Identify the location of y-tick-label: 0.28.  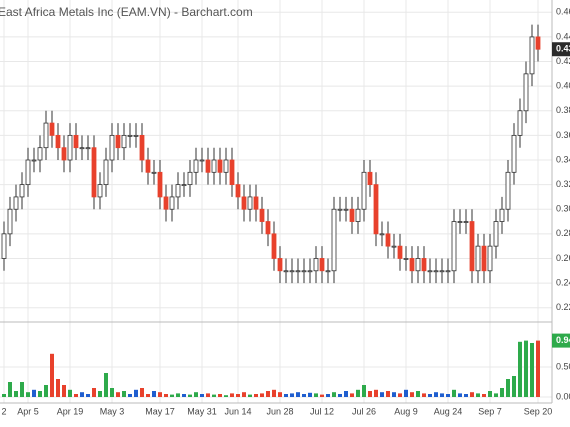
(563, 233).